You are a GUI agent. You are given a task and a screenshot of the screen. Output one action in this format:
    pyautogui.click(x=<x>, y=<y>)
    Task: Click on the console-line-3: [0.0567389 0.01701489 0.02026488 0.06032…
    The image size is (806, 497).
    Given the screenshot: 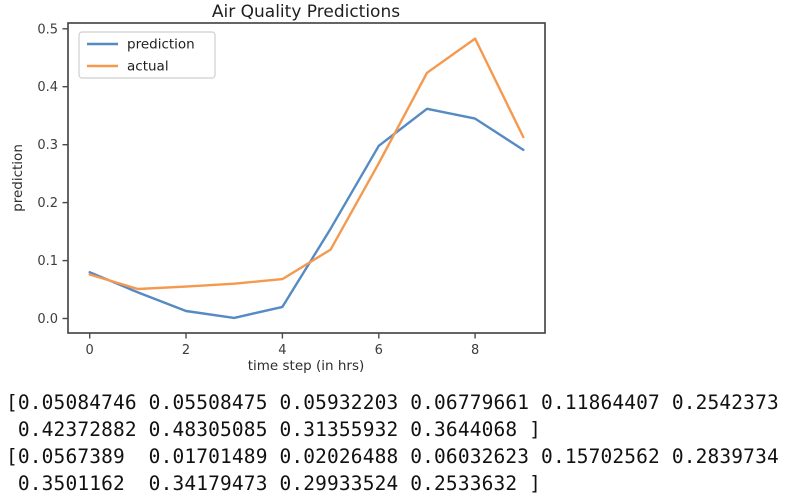 What is the action you would take?
    pyautogui.click(x=392, y=456)
    